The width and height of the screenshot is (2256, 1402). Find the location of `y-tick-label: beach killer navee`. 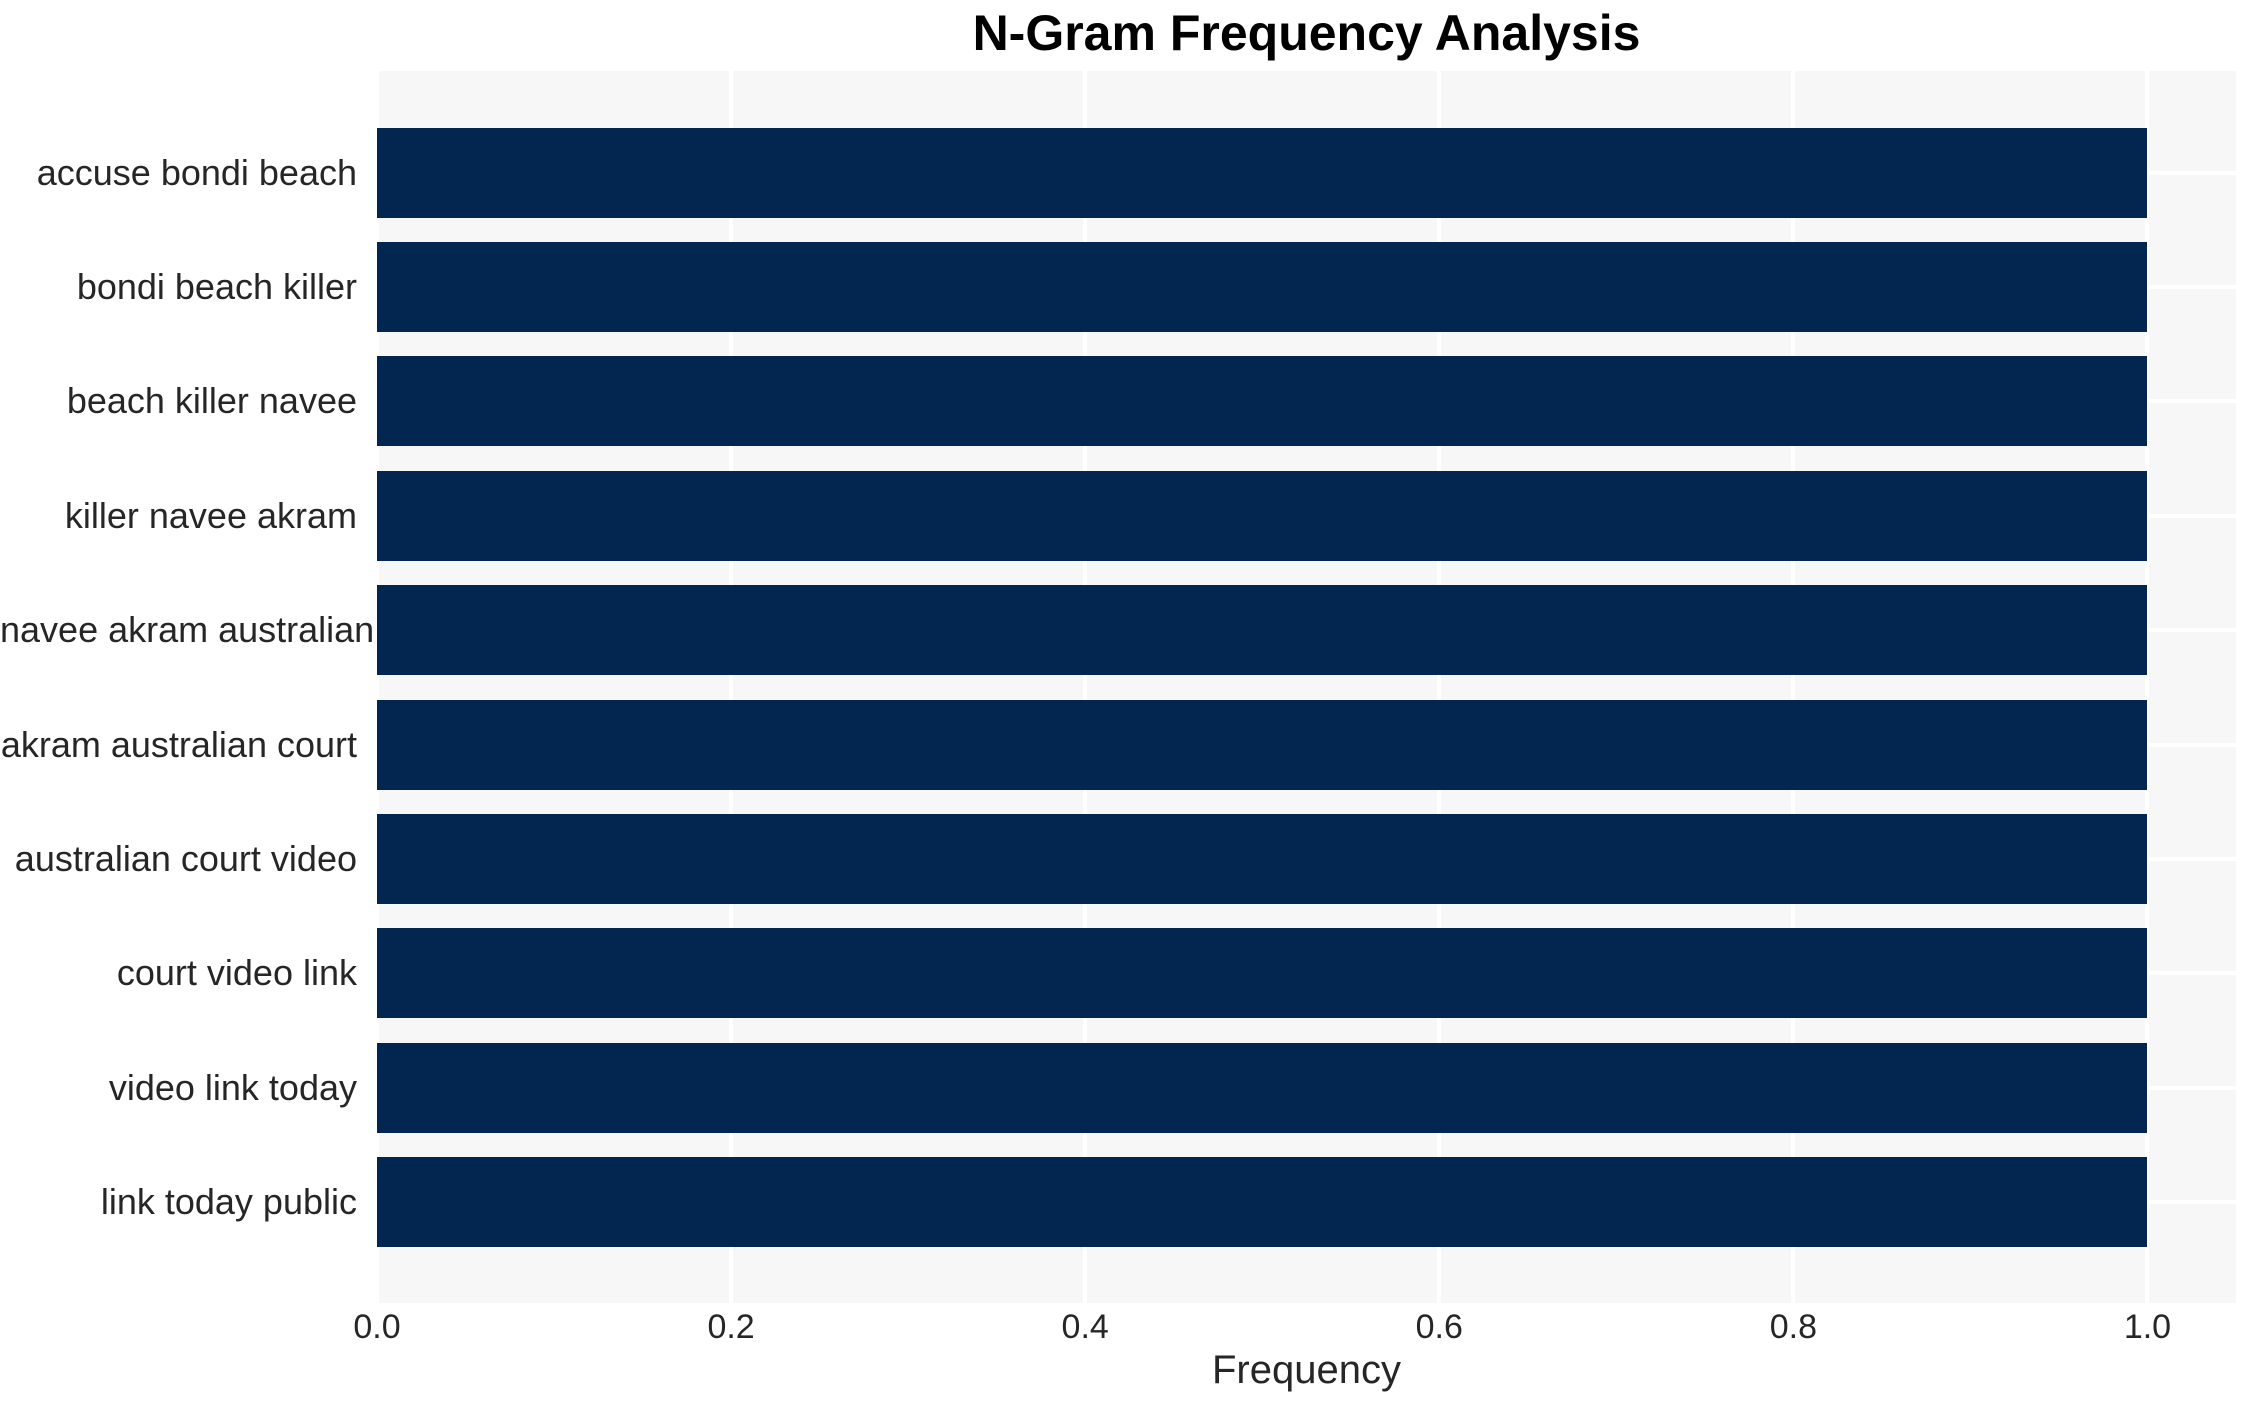

y-tick-label: beach killer navee is located at coordinates (211, 401).